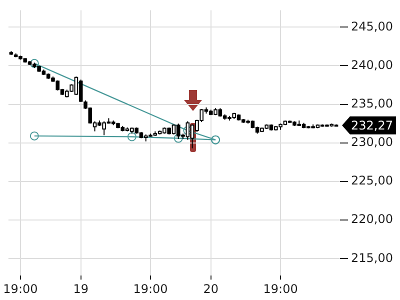  Describe the element at coordinates (372, 103) in the screenshot. I see `y-tick-label: 235,00` at that location.